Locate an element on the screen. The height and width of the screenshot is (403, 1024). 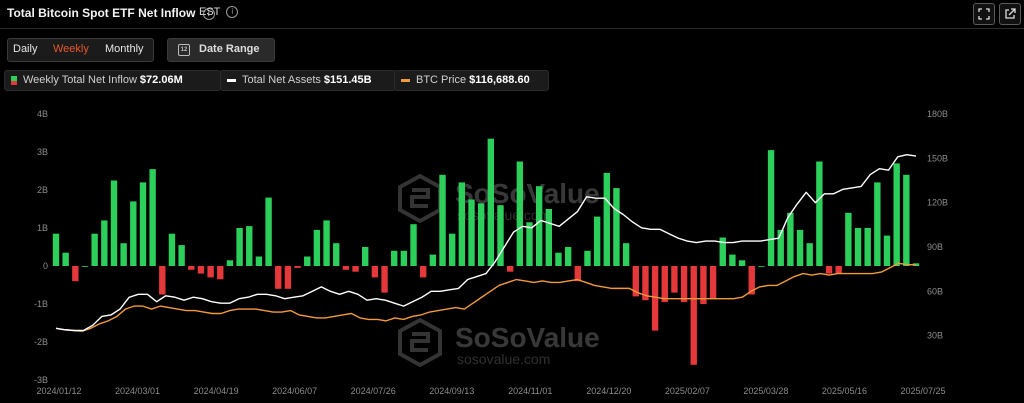
tab-weekly: Weekly is located at coordinates (71, 49).